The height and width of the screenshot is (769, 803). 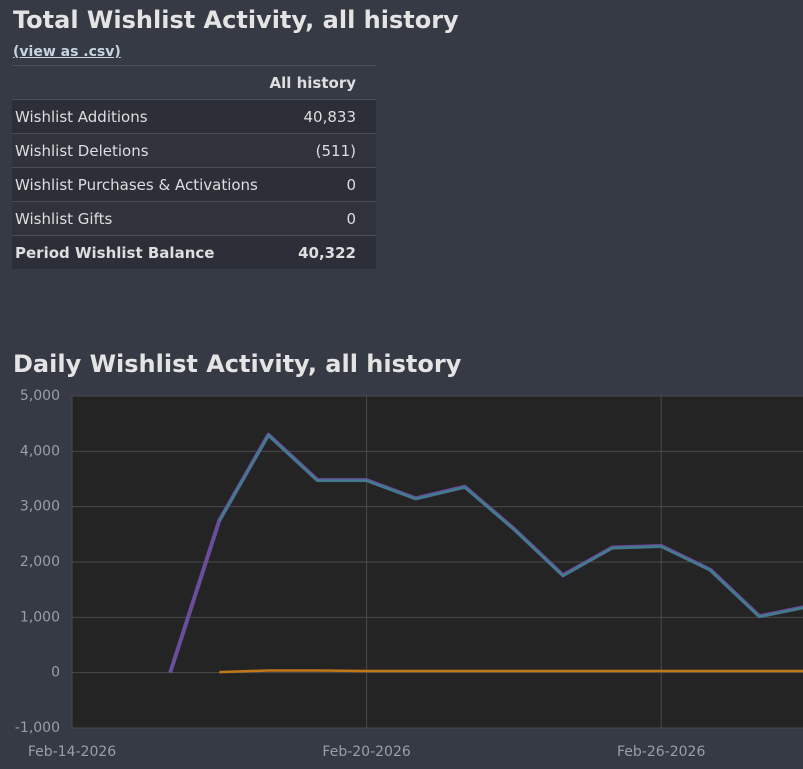 What do you see at coordinates (82, 150) in the screenshot?
I see `label-cell: Wishlist Deletions` at bounding box center [82, 150].